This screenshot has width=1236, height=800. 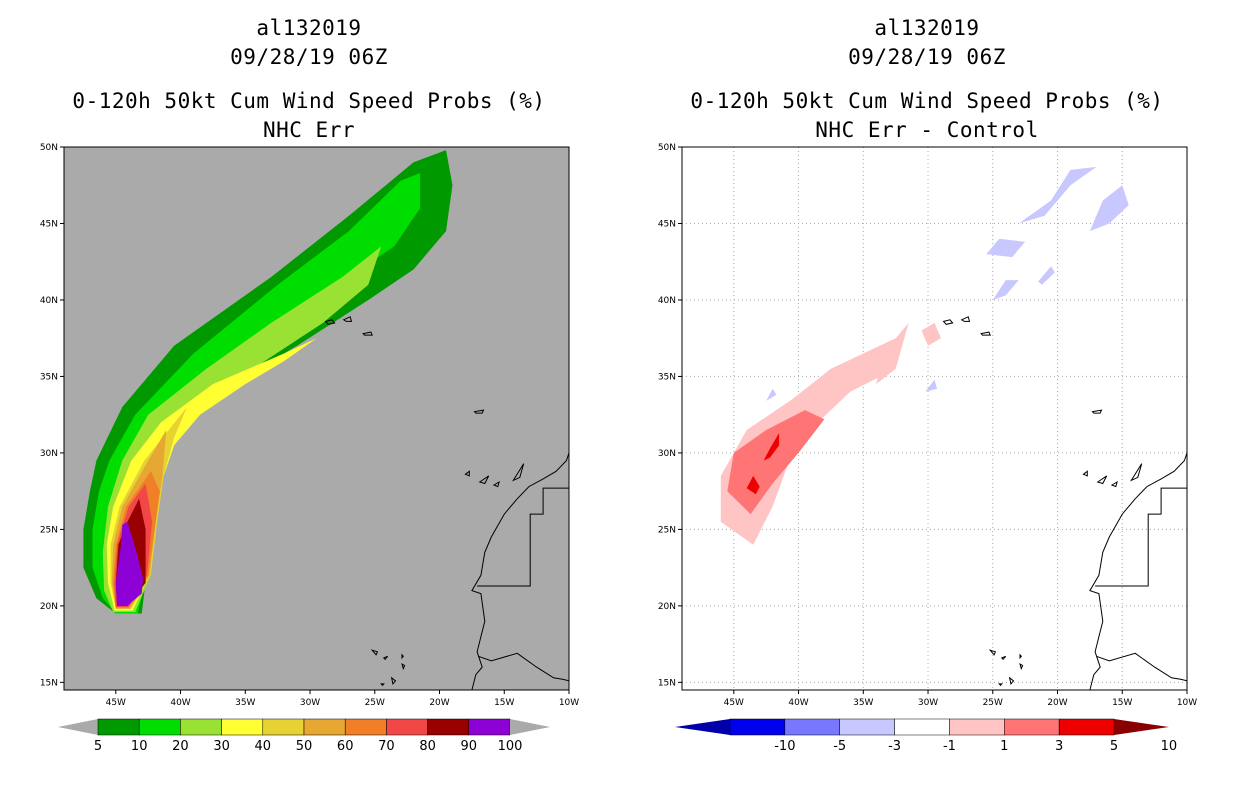 I want to click on colorbar-label-8: 80, so click(x=427, y=746).